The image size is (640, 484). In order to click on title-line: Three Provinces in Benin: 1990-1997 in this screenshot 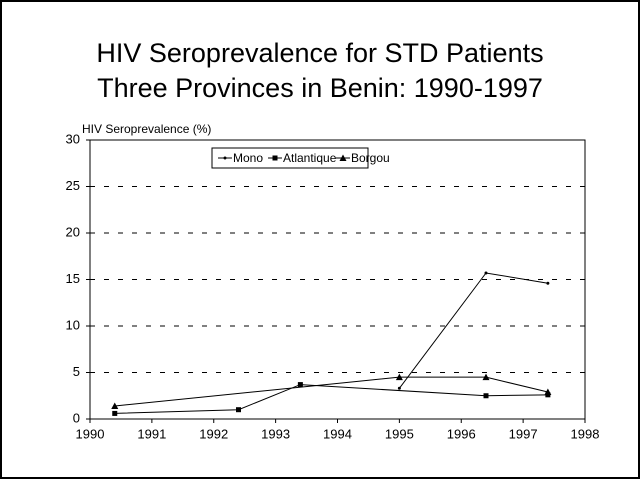, I will do `click(320, 88)`.